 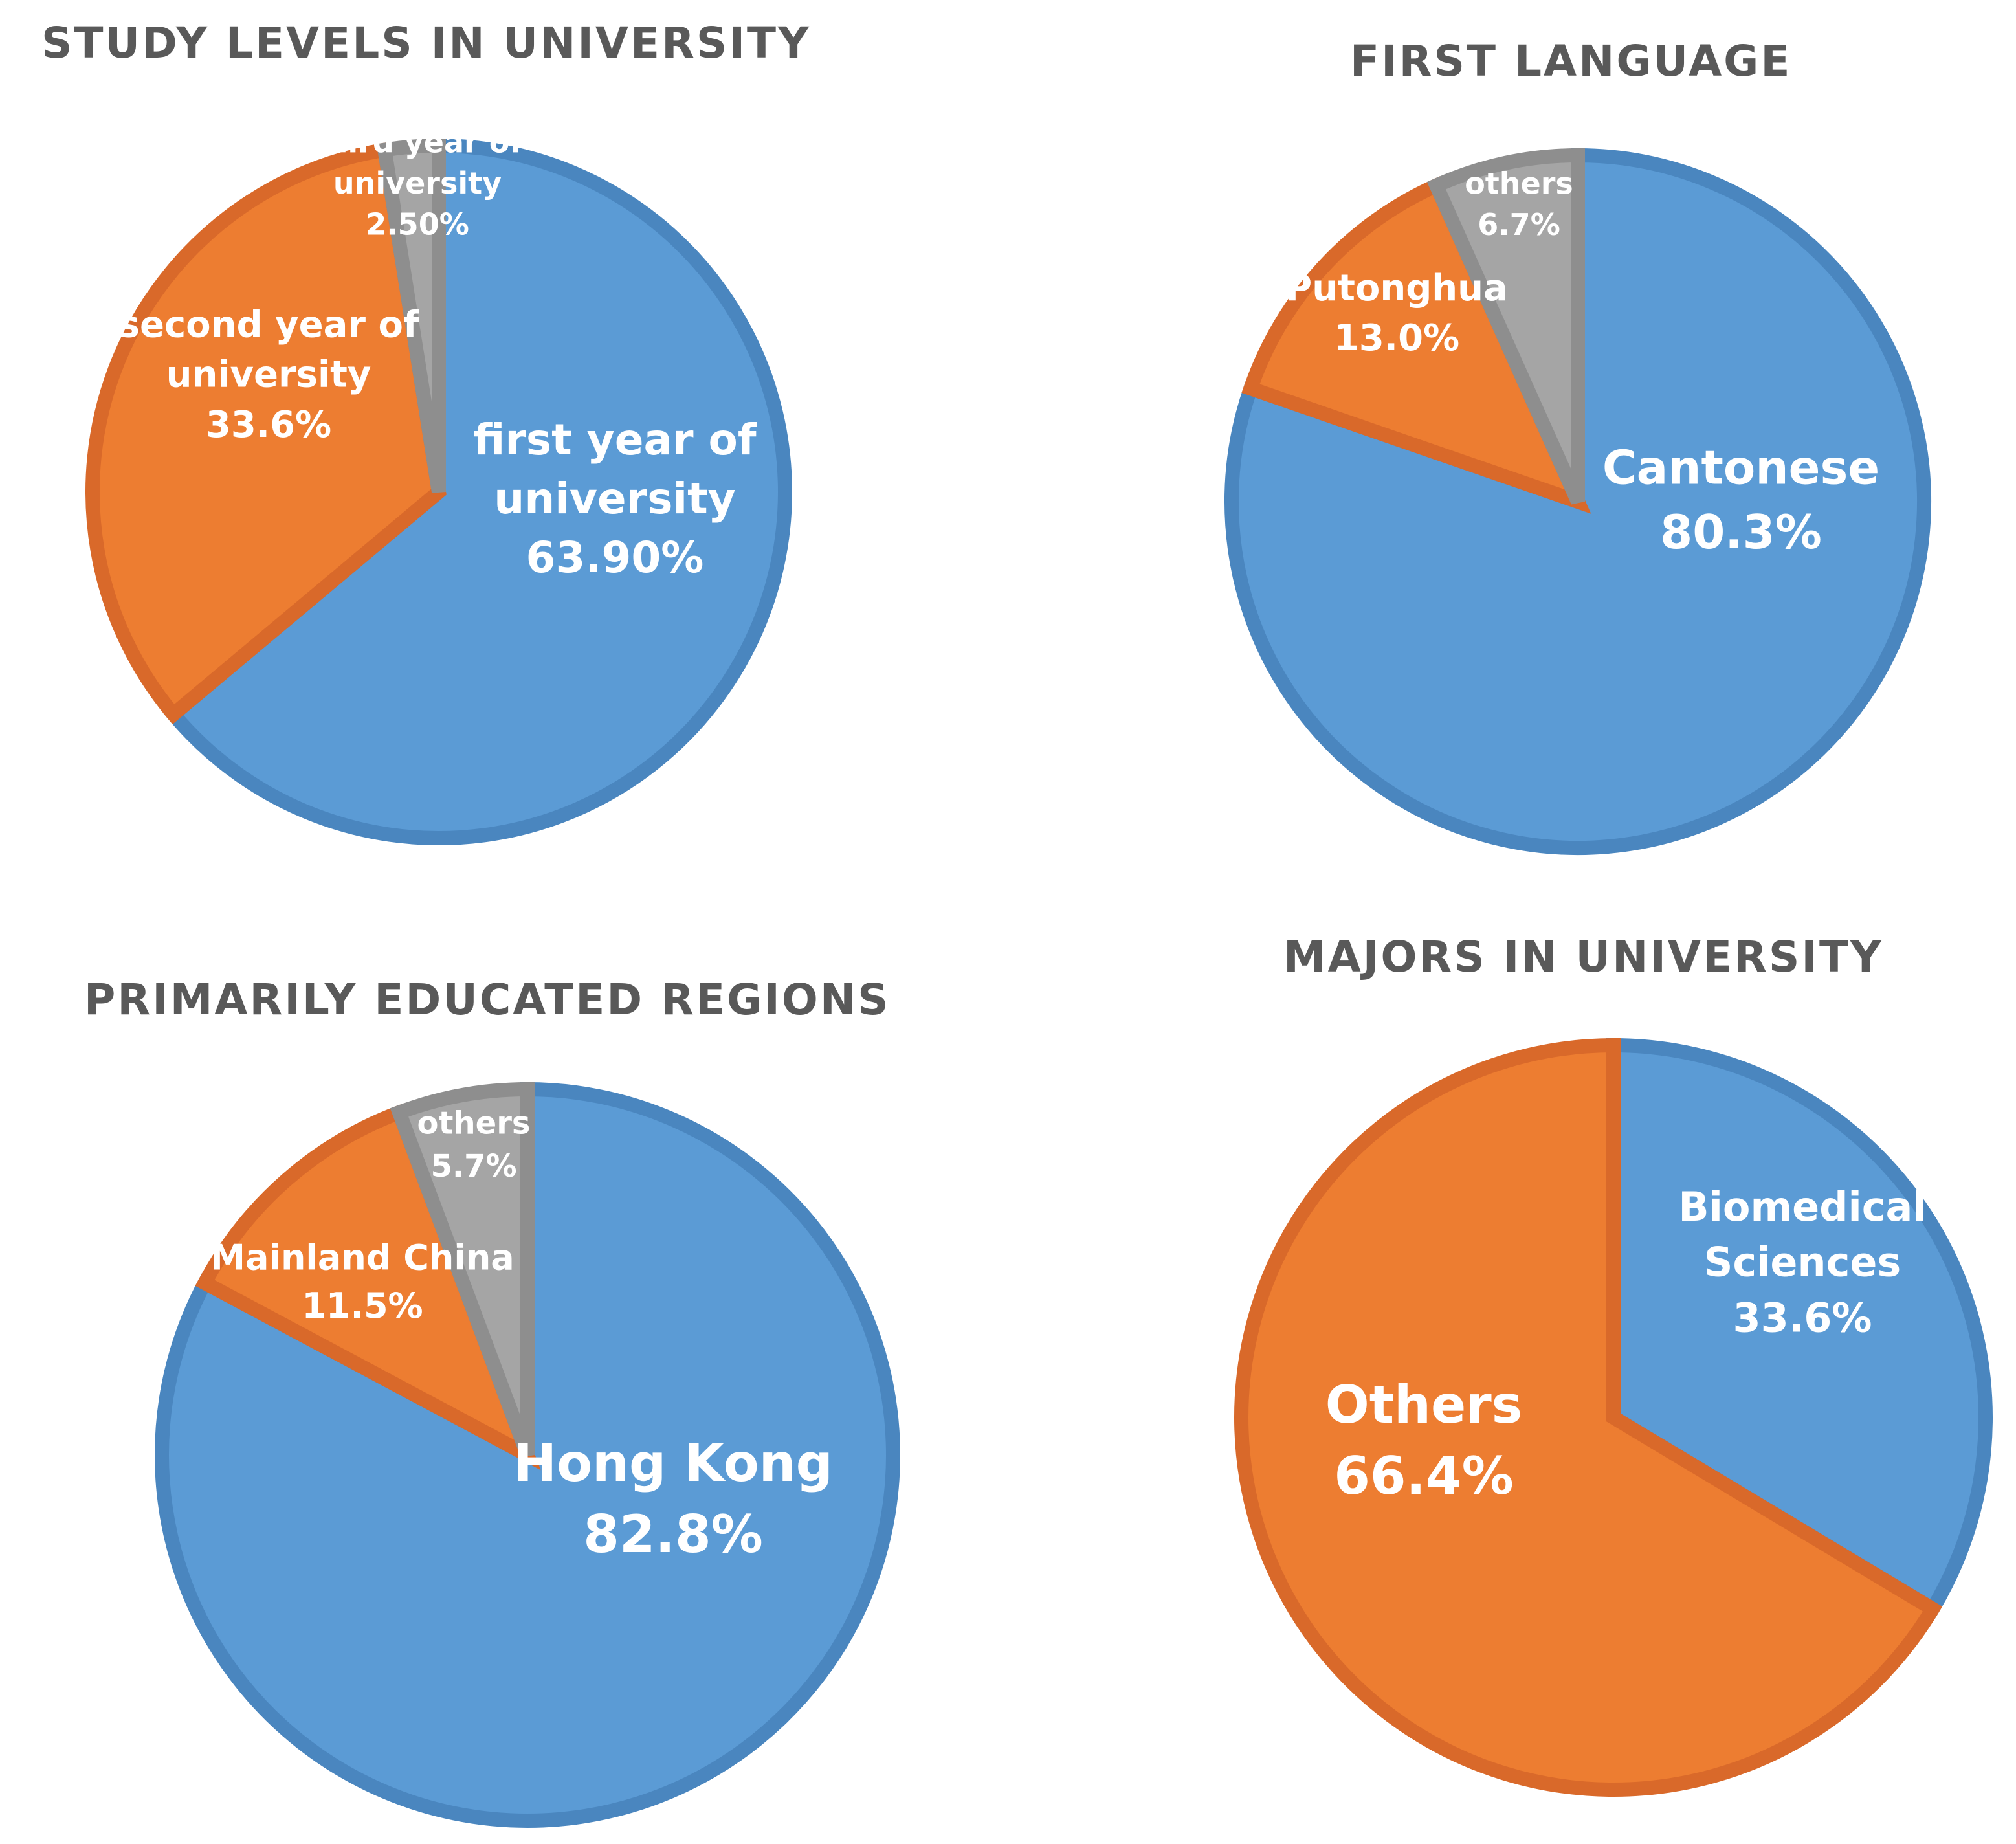 I want to click on pie-chart-2: Cantonese 80.3% Putonghua 13.0% others 6.7%, so click(x=1577, y=501).